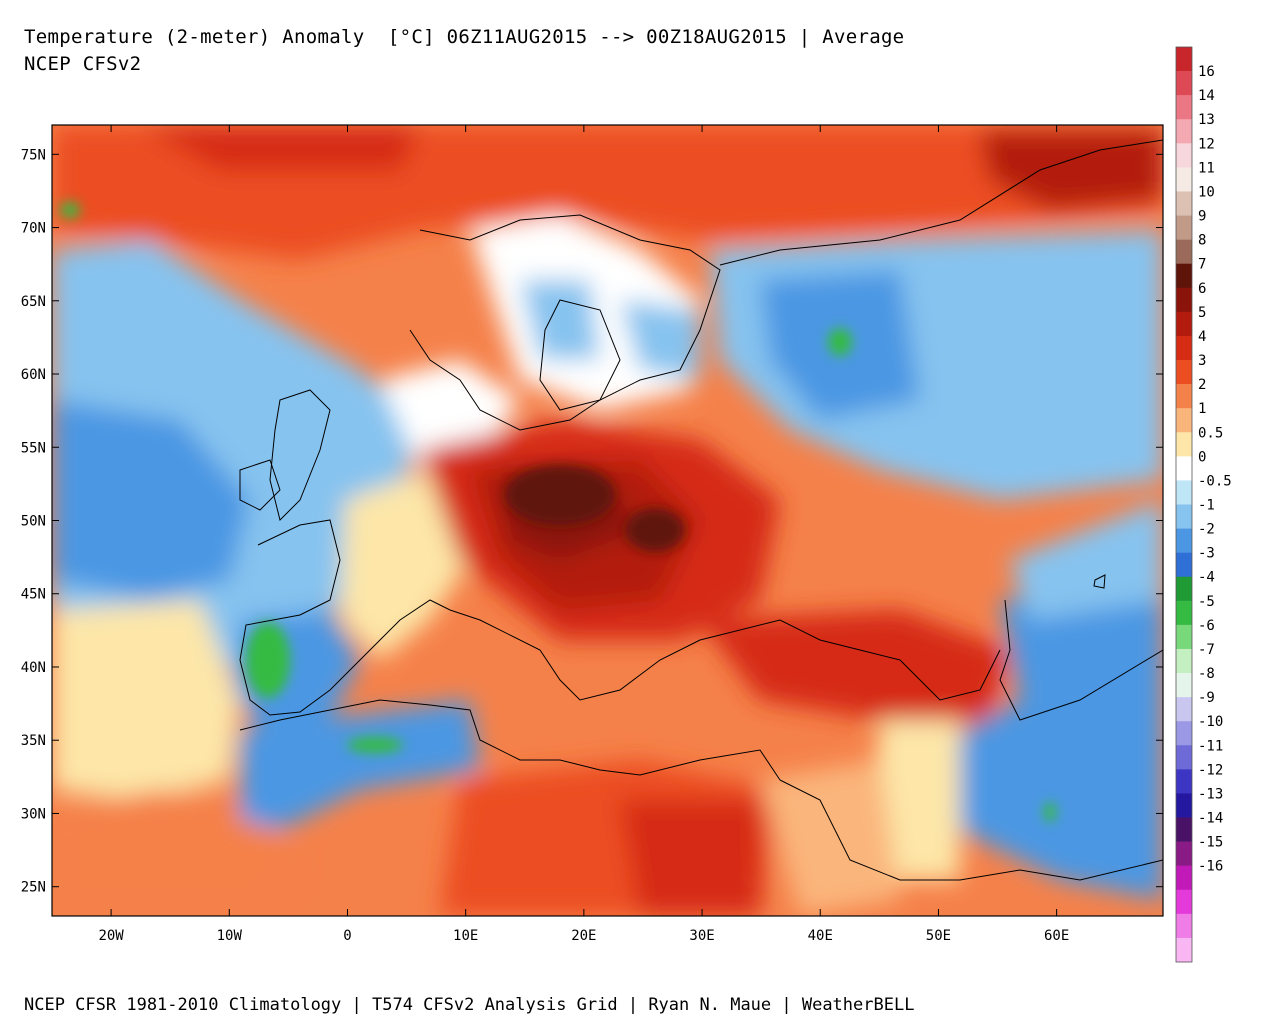 The image size is (1280, 1024). Describe the element at coordinates (820, 936) in the screenshot. I see `lon-tick-label: 40E` at that location.